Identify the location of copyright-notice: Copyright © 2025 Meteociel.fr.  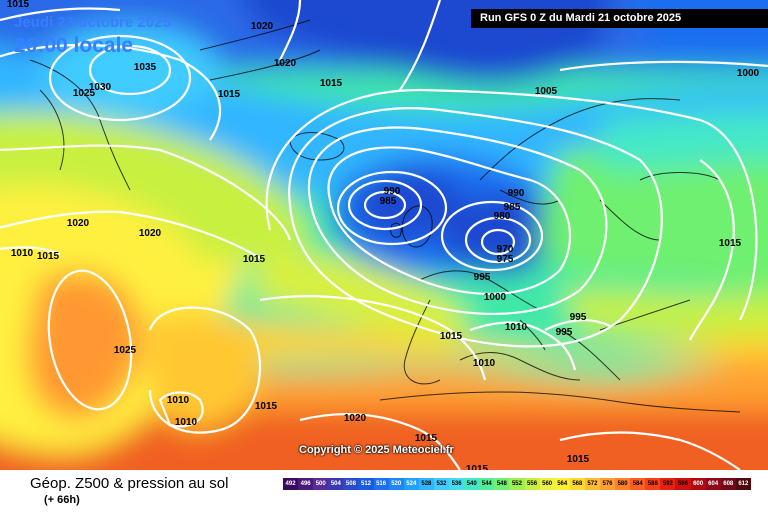
(376, 450).